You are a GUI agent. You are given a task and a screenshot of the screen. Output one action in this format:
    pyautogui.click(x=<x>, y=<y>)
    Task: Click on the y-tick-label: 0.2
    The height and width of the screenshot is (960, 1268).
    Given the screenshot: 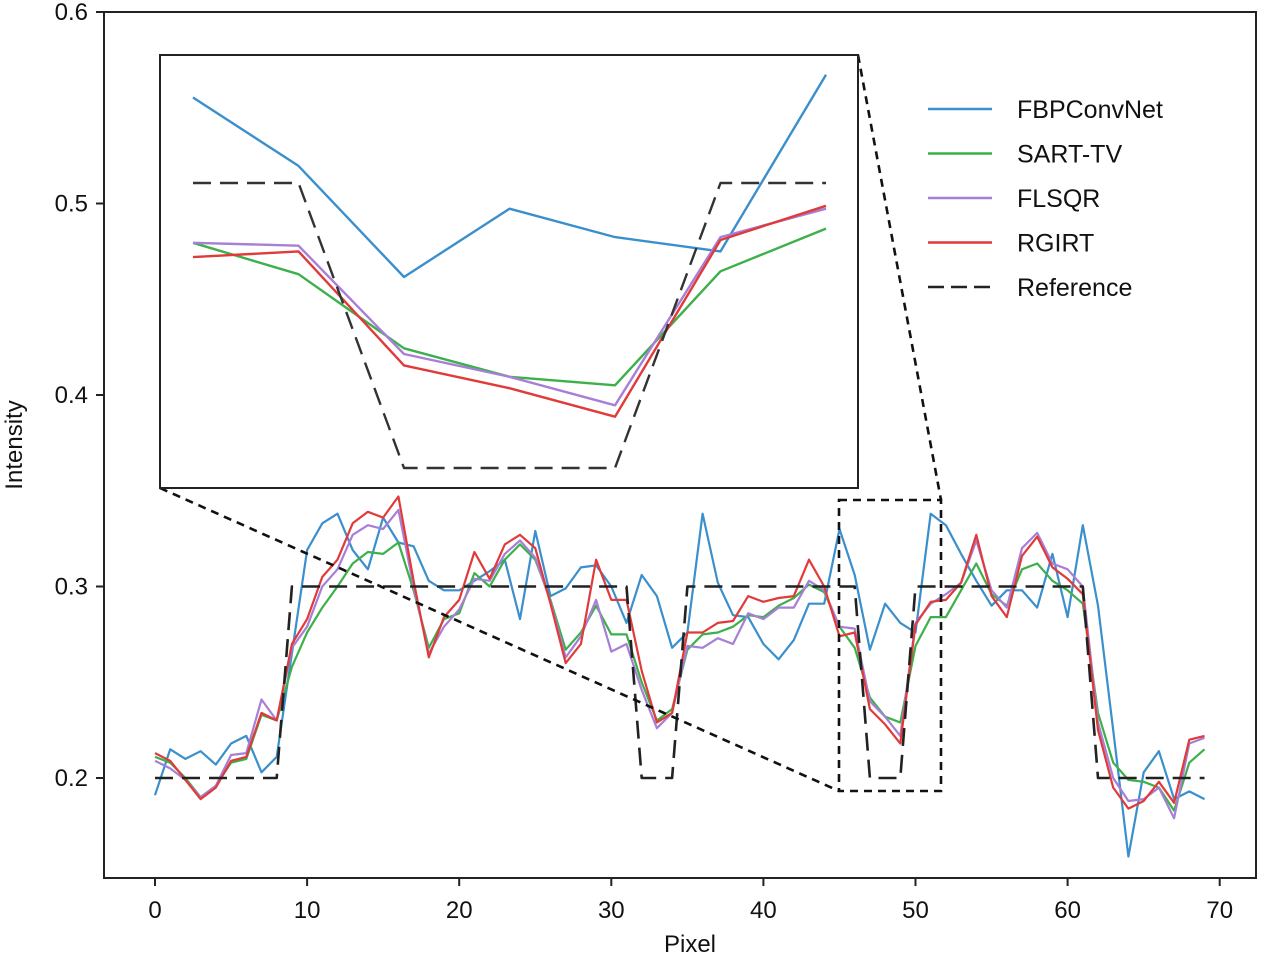 What is the action you would take?
    pyautogui.click(x=71, y=778)
    